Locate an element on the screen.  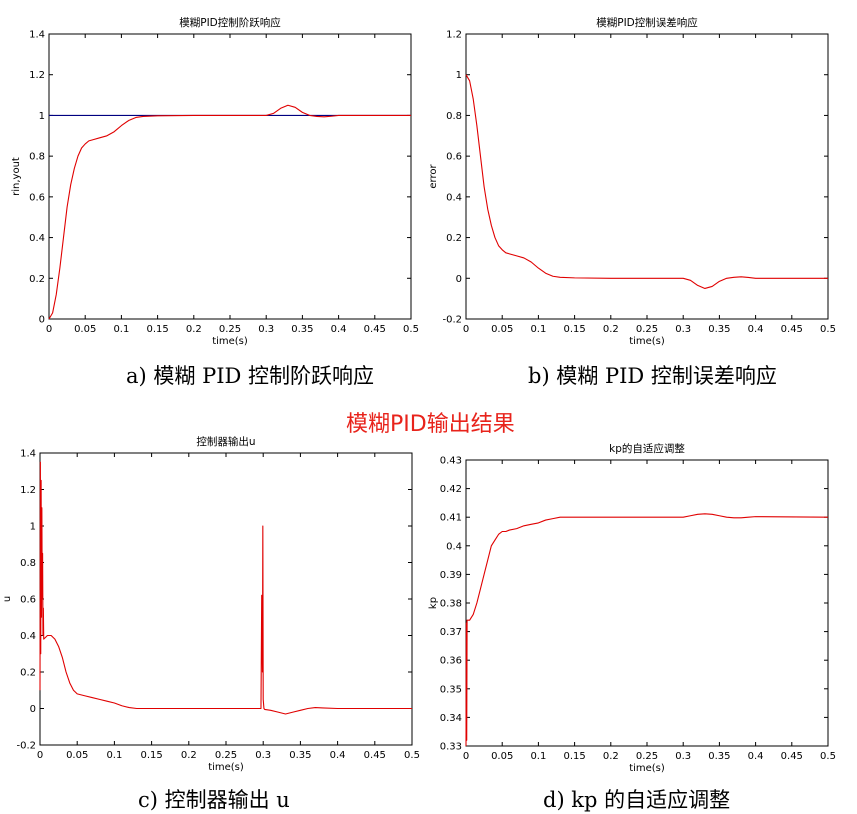
caption-b: b) 模糊 PID 控制误差响应 is located at coordinates (652, 376).